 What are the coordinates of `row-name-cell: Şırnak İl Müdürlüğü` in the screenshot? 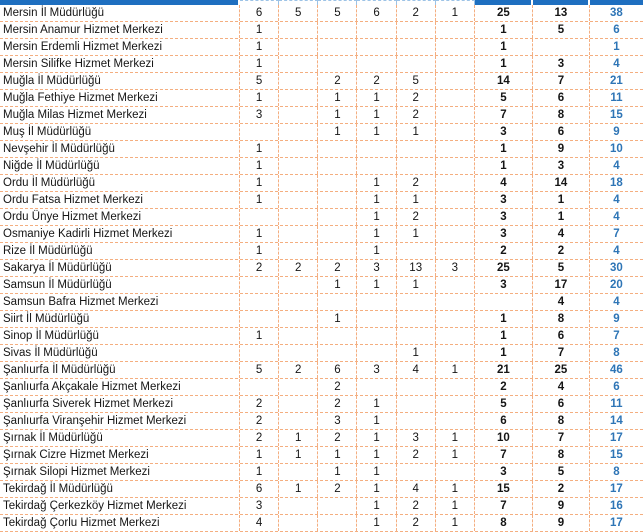 It's located at (120, 438).